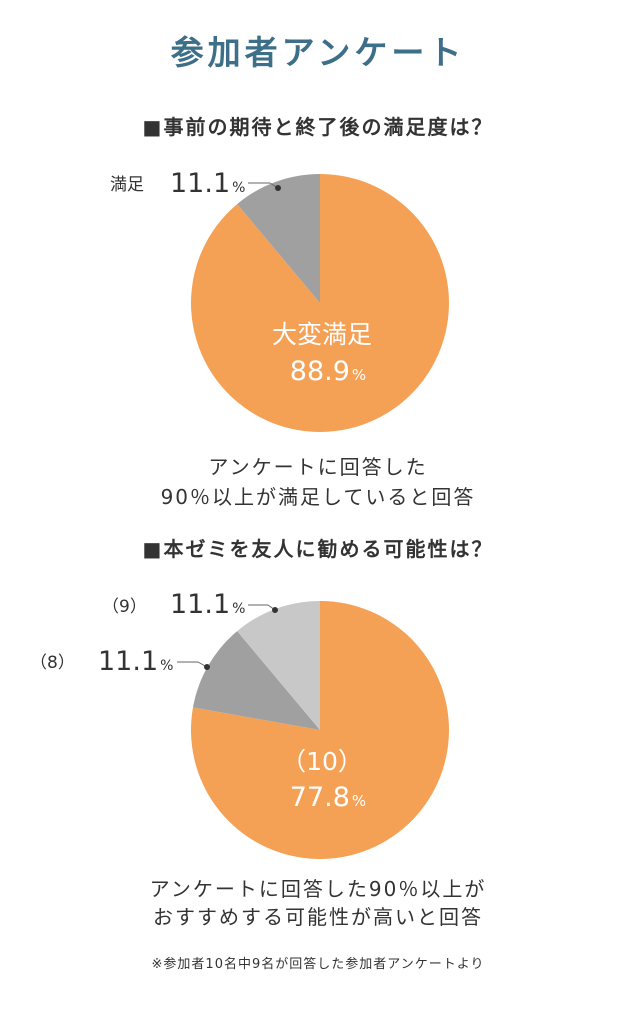 The width and height of the screenshot is (637, 1009). I want to click on pie-slice-very-satisfied, so click(319, 303).